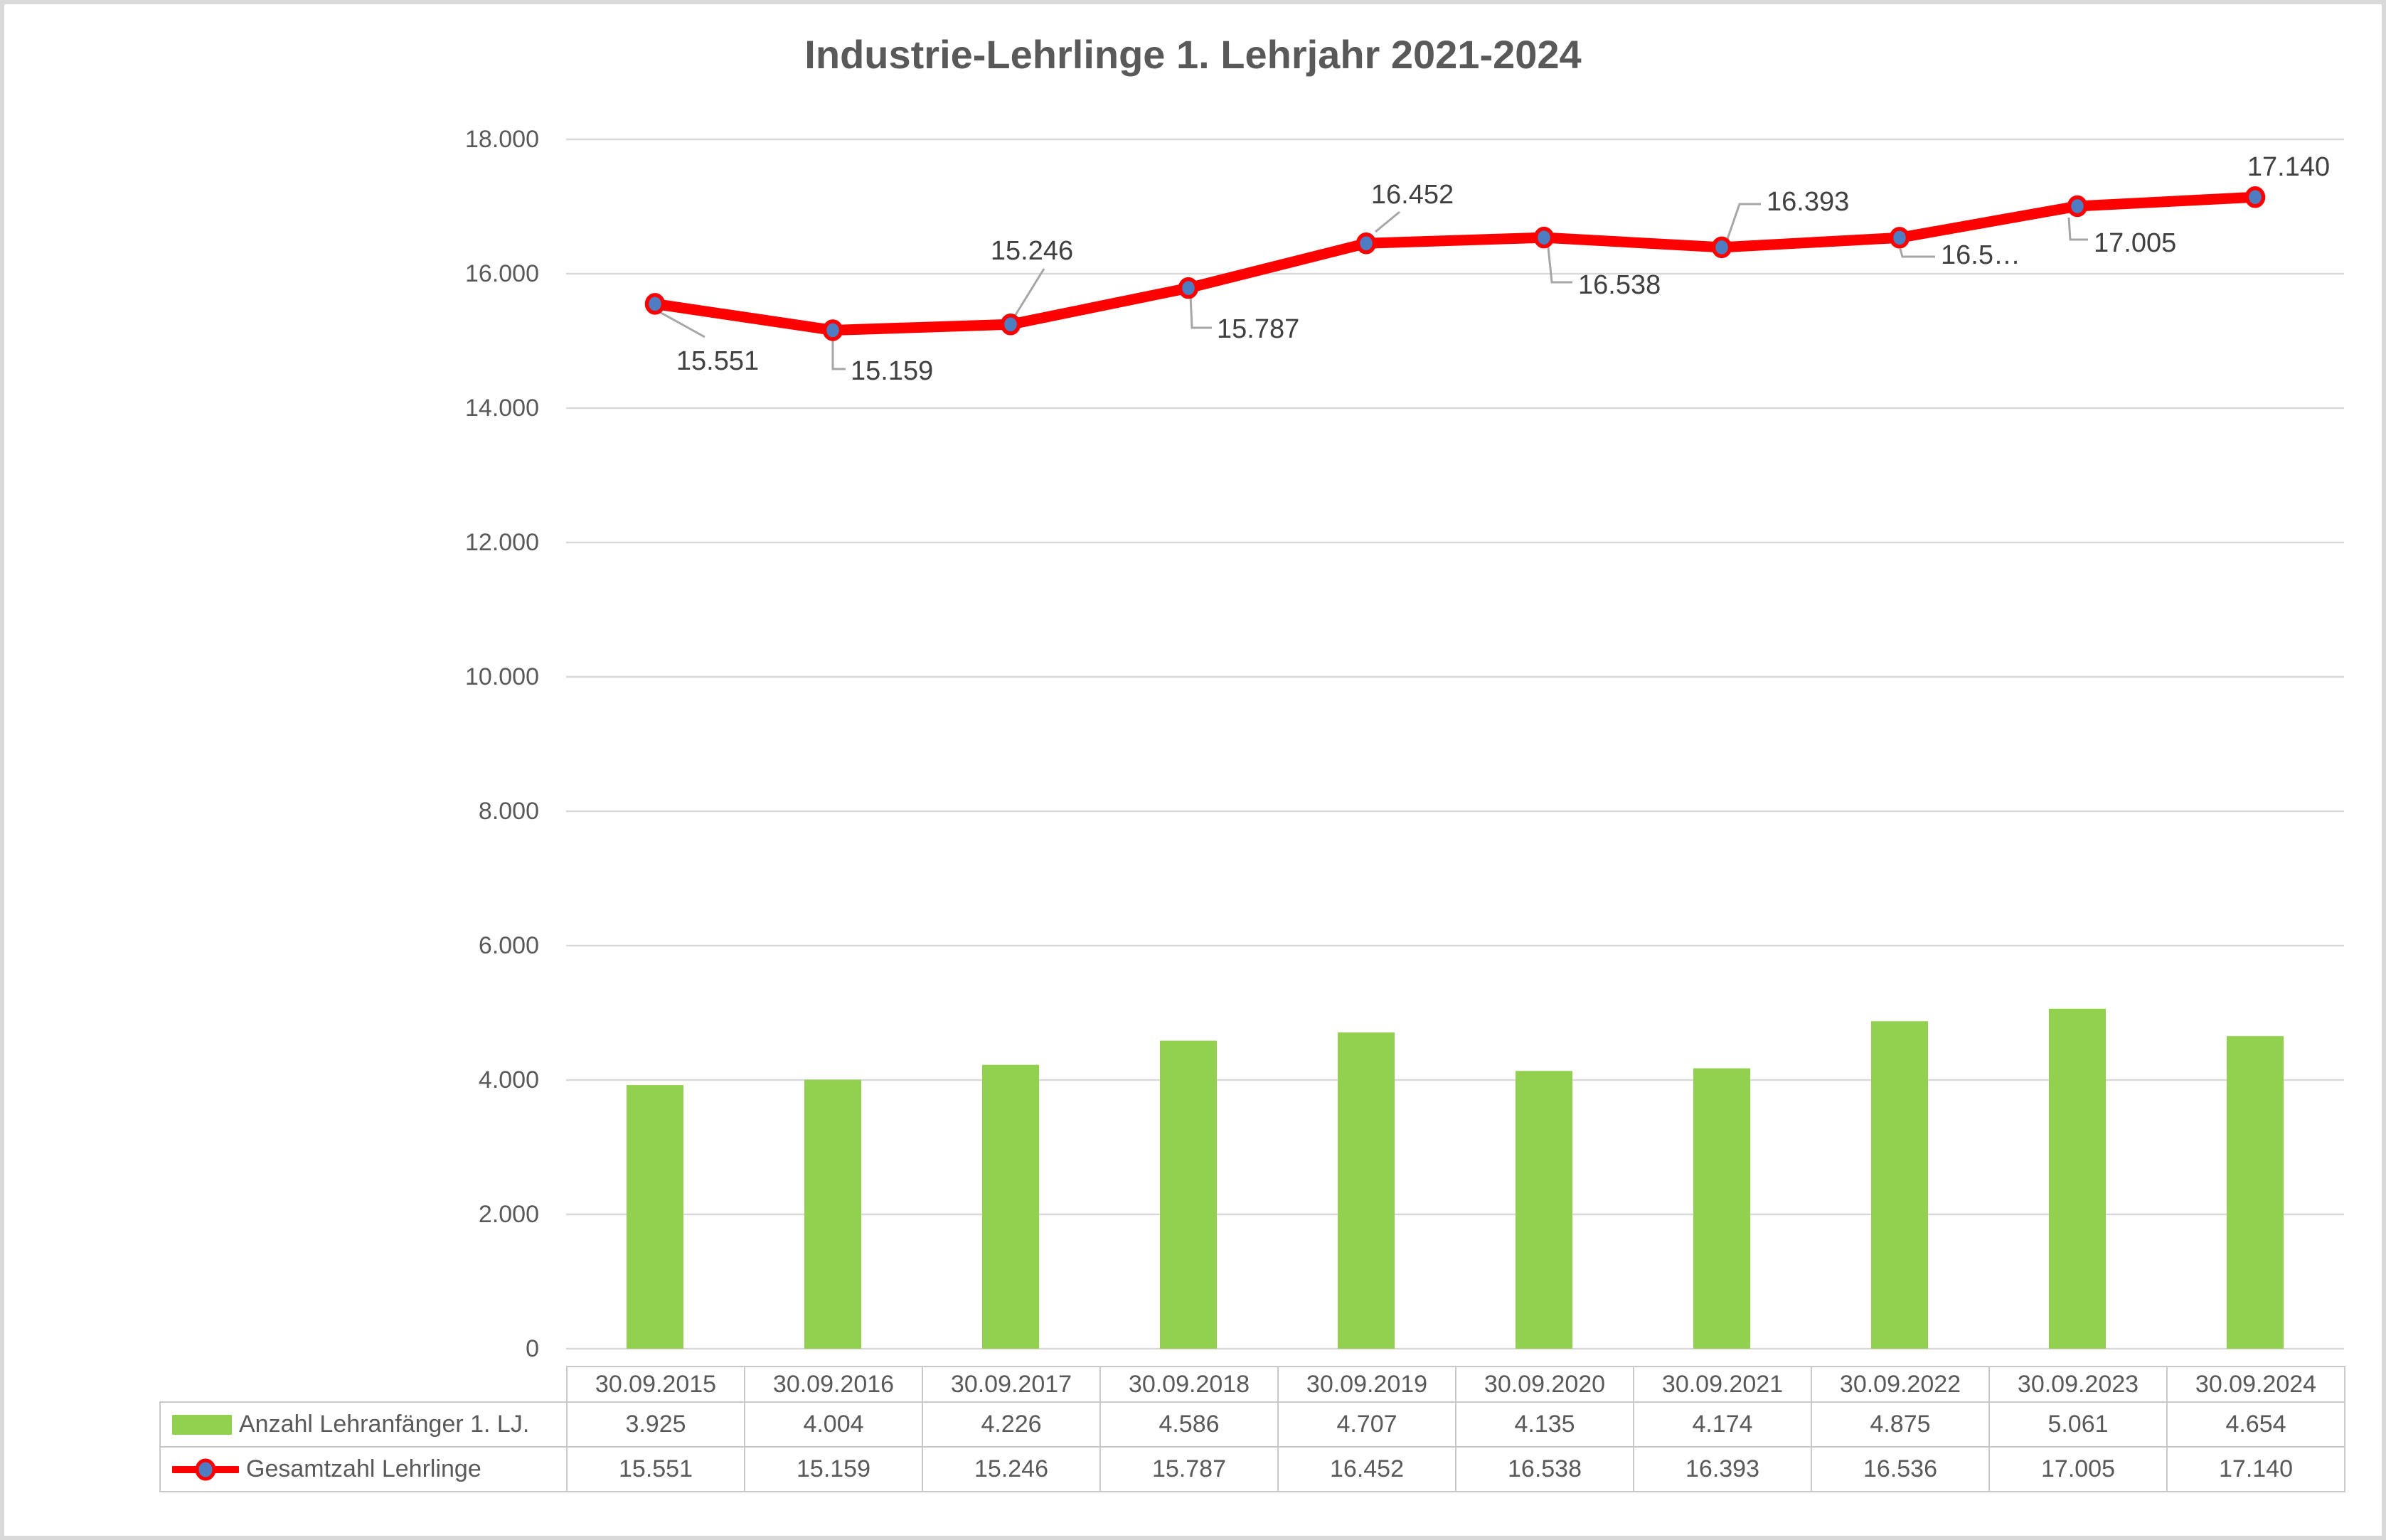  Describe the element at coordinates (718, 361) in the screenshot. I see `data-label-30.09.2015: 15.551` at that location.